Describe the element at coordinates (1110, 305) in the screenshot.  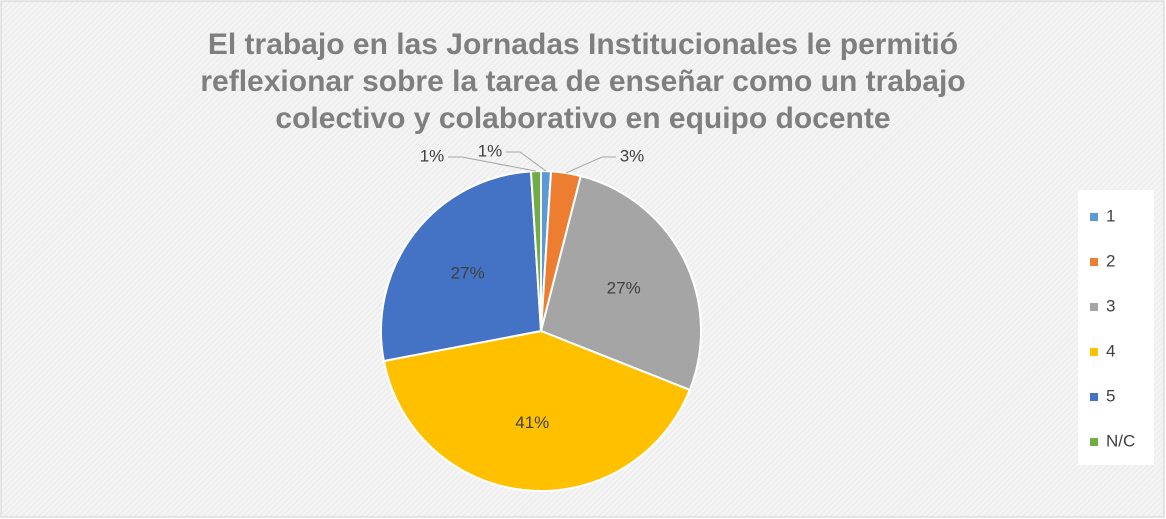
I see `legend-label: 3` at that location.